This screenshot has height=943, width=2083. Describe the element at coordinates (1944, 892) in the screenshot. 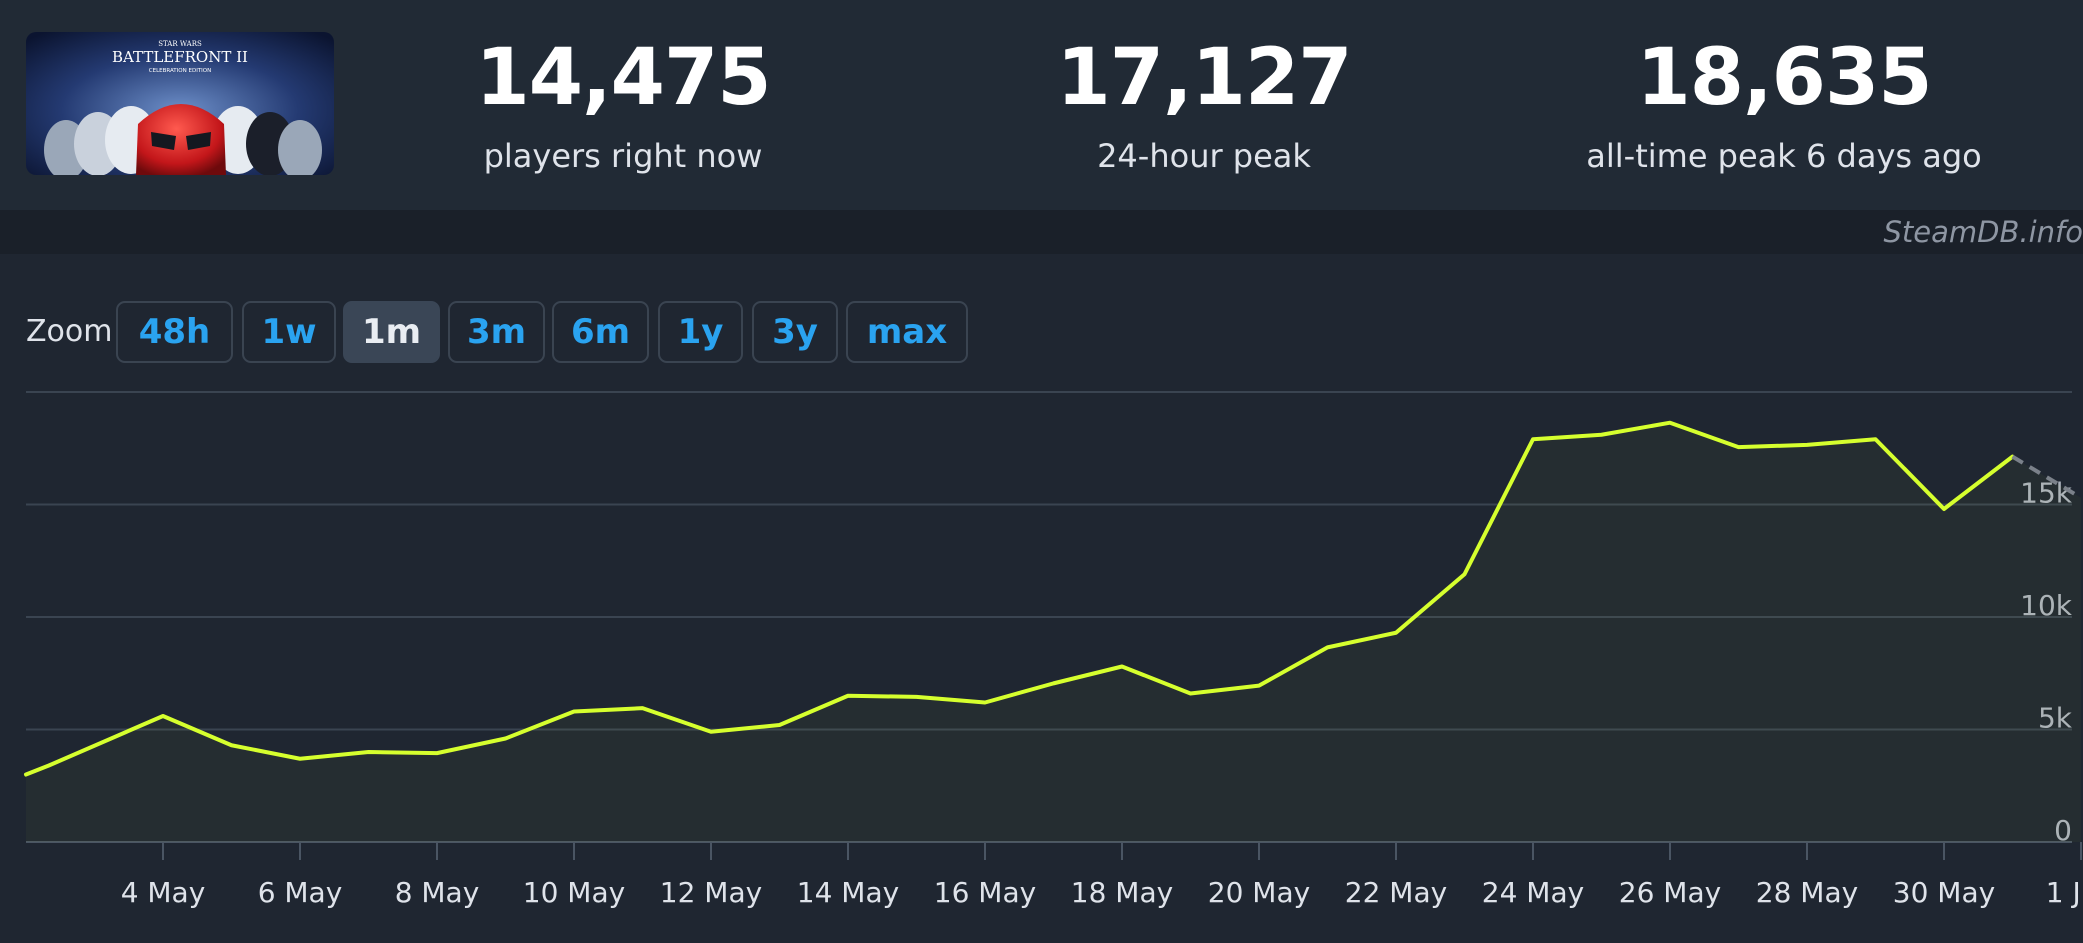

I see `x-tick-label: 30 May` at that location.